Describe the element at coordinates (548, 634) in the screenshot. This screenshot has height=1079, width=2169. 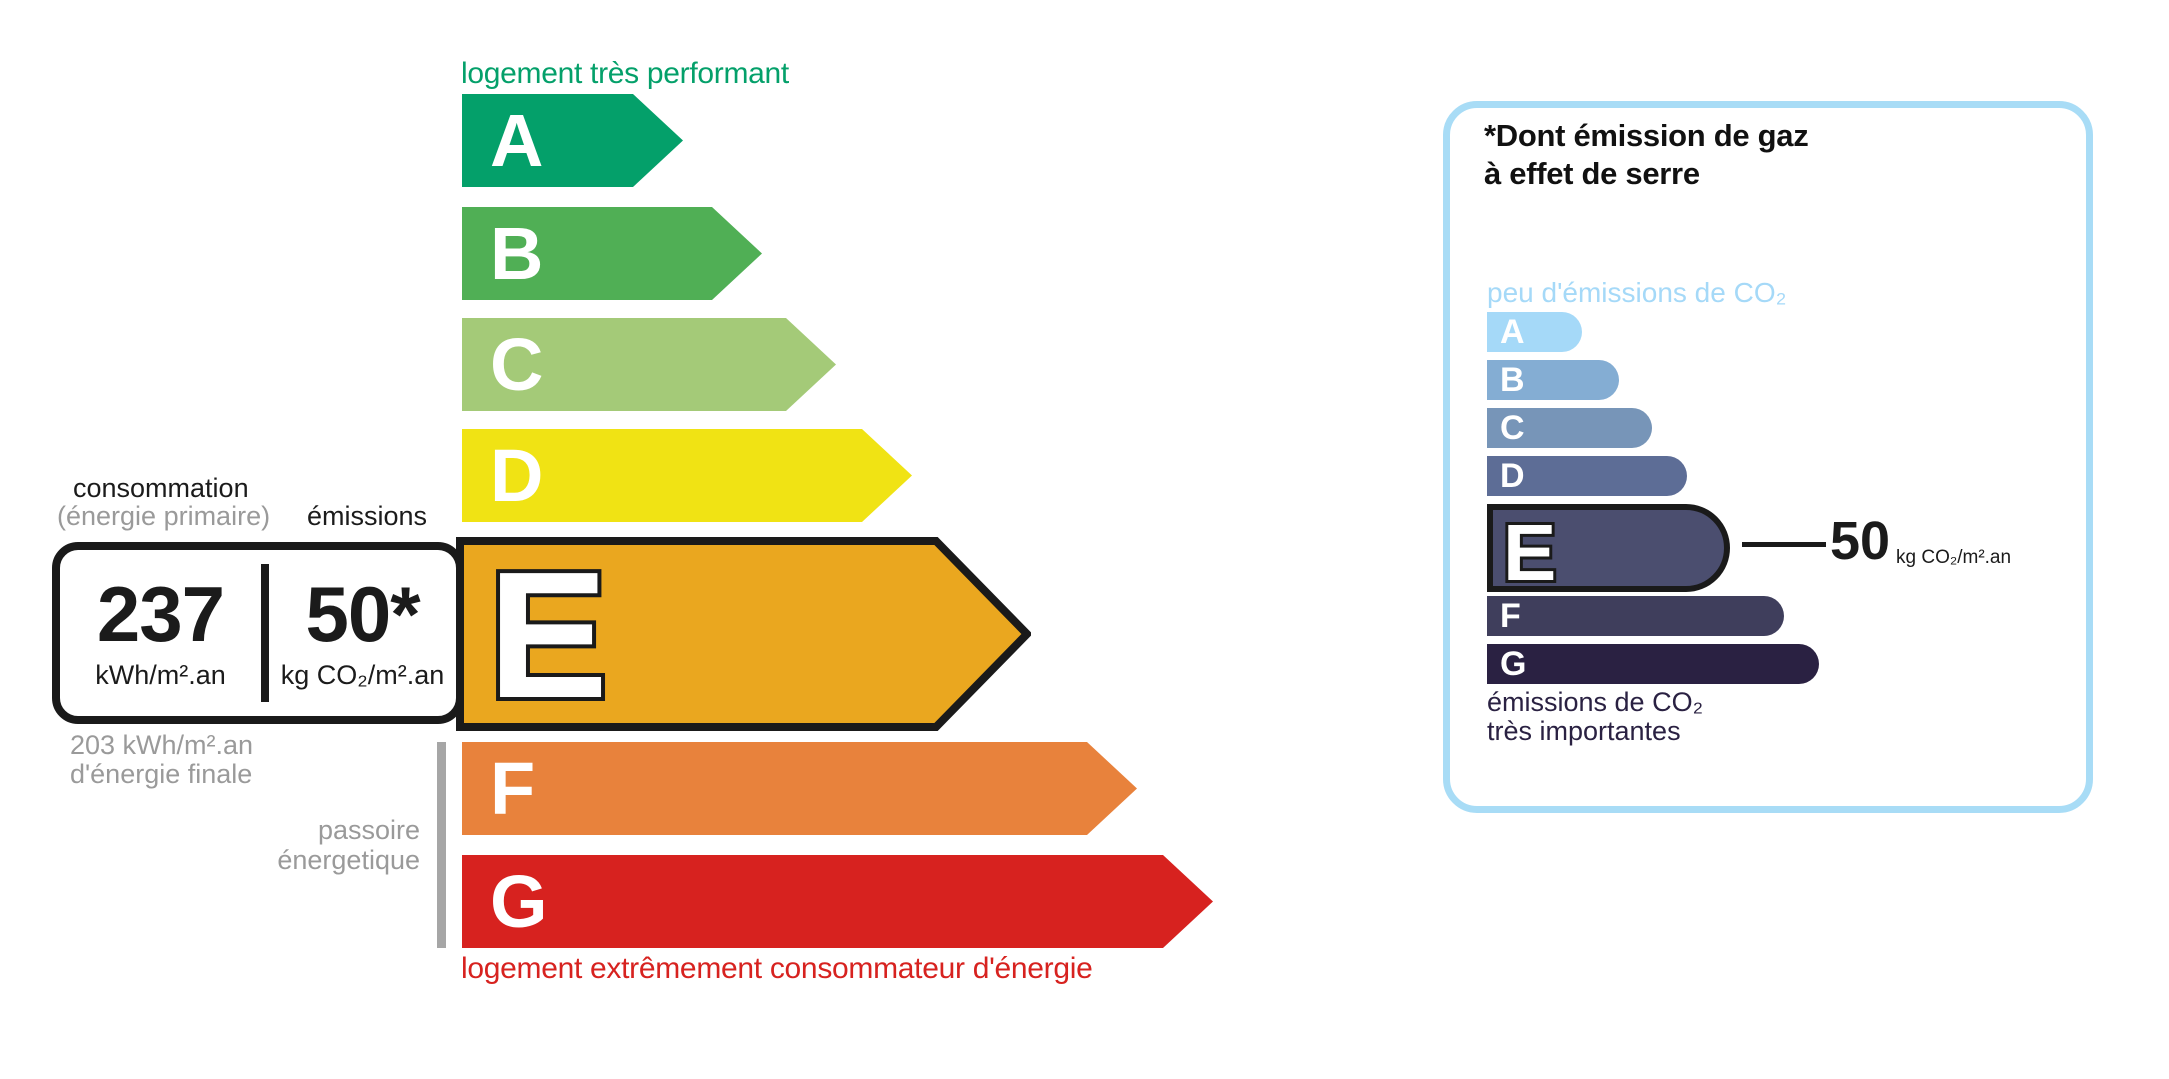
I see `energy-arrow-e-letter: E` at that location.